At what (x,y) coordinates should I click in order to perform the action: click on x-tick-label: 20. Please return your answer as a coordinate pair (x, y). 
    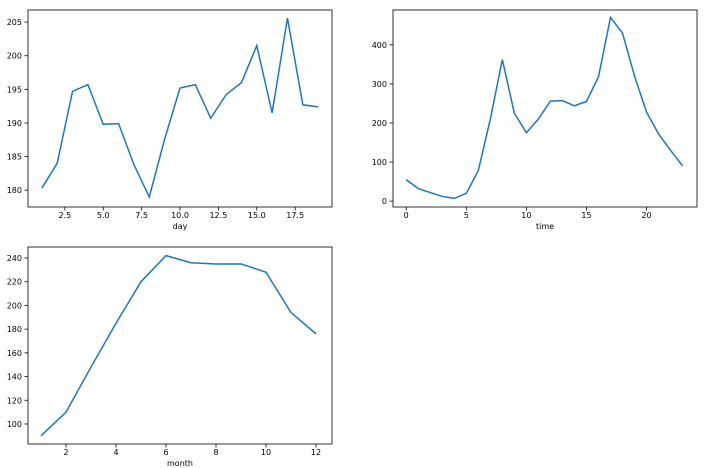
    Looking at the image, I should click on (646, 215).